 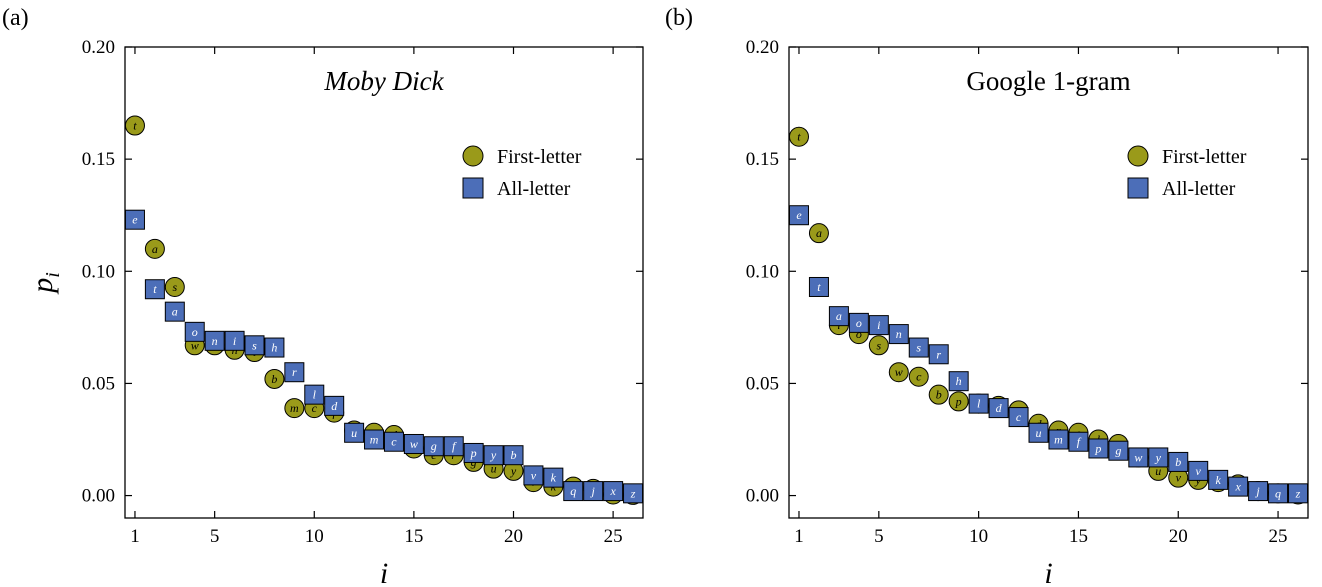 I want to click on point-letter: k, so click(x=1219, y=480).